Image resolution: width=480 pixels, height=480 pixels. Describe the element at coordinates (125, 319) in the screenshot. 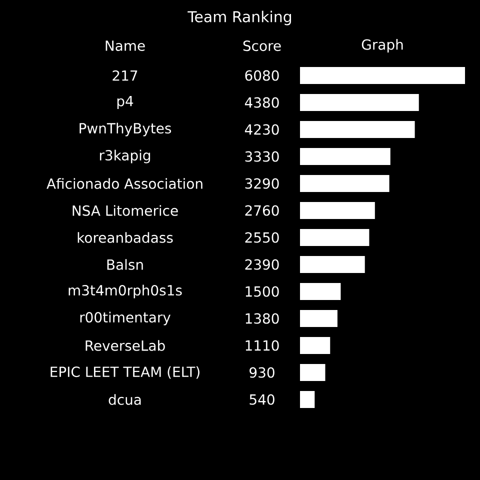

I see `y-tick-label: r00timentary` at that location.